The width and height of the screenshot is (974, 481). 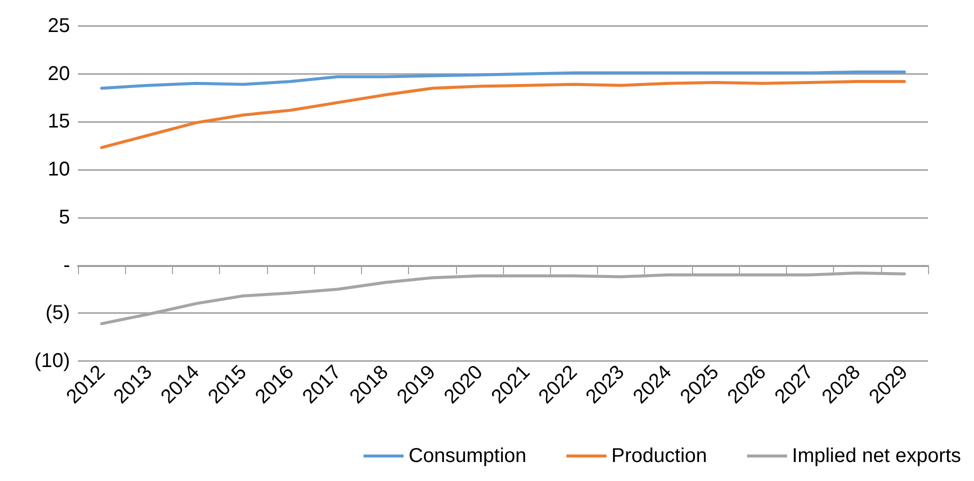 What do you see at coordinates (64, 217) in the screenshot?
I see `y-tick-label: 5` at bounding box center [64, 217].